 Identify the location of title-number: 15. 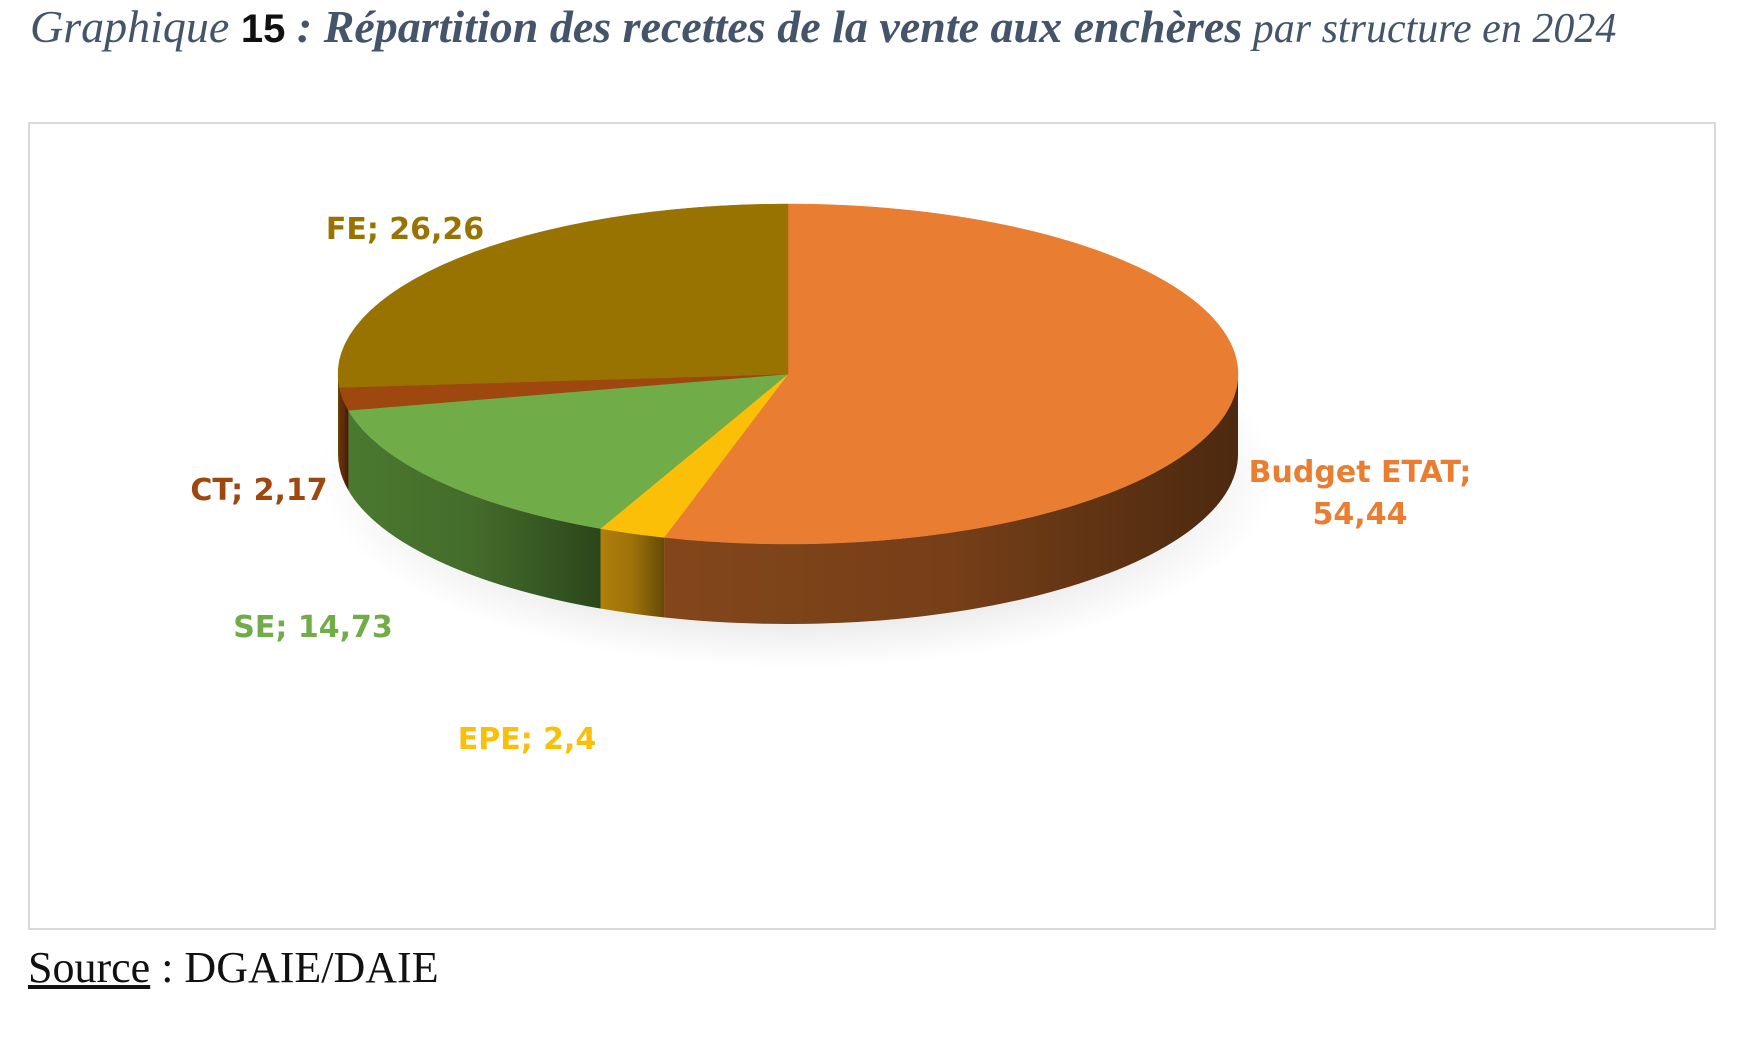
(263, 29).